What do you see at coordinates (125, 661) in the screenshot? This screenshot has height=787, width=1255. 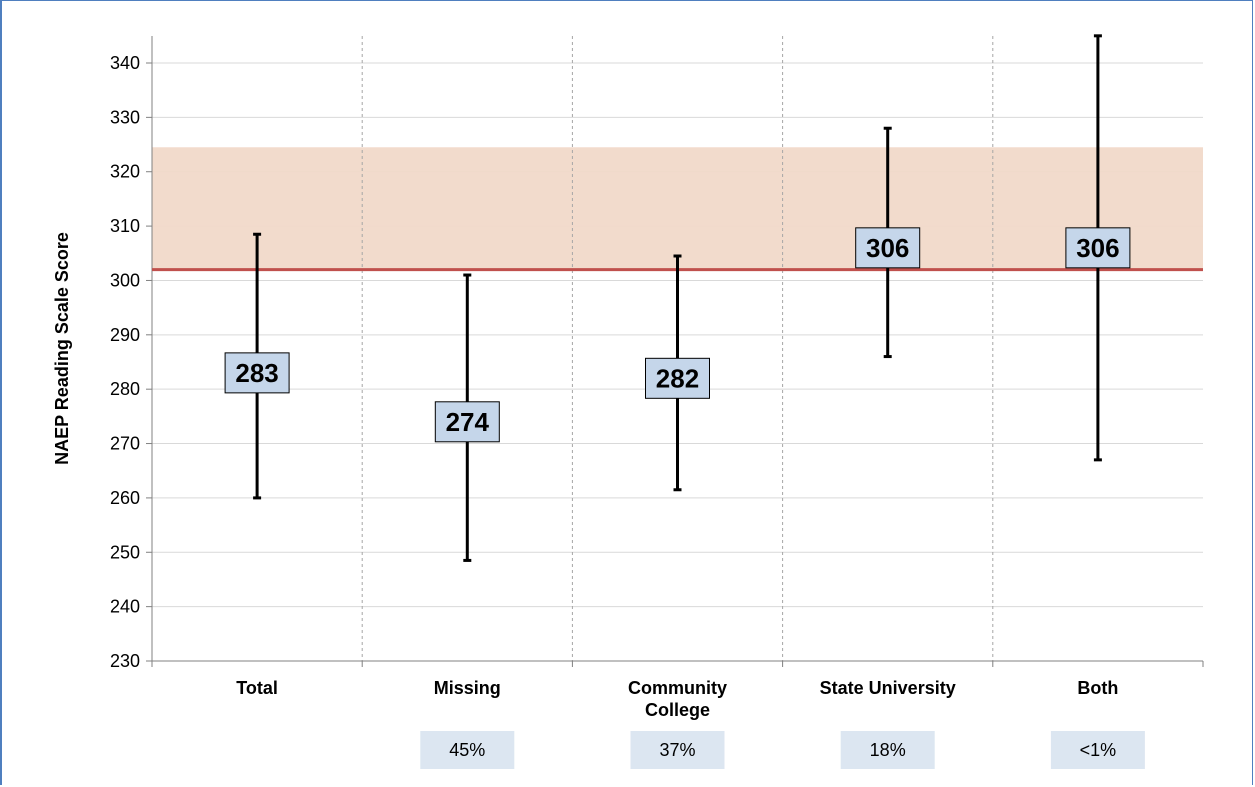 I see `y-tick-label: 230` at bounding box center [125, 661].